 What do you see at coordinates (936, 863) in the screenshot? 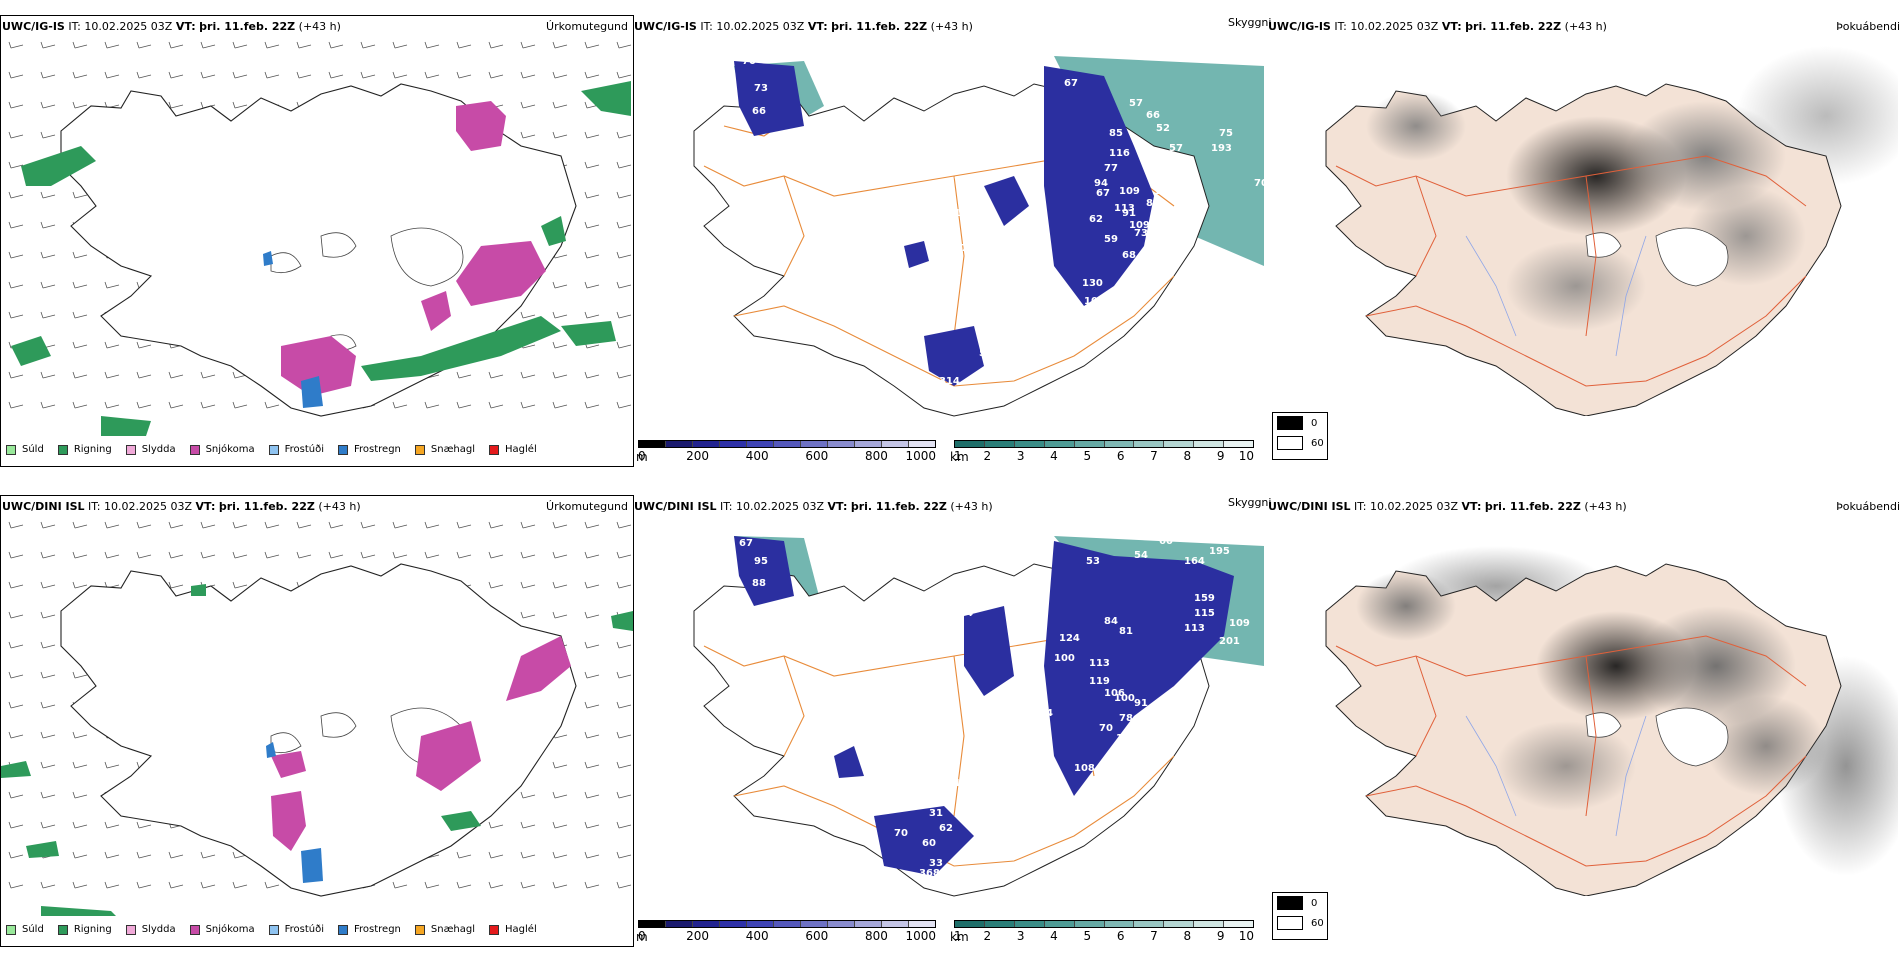
I see `visibility-value-label: 33` at bounding box center [936, 863].